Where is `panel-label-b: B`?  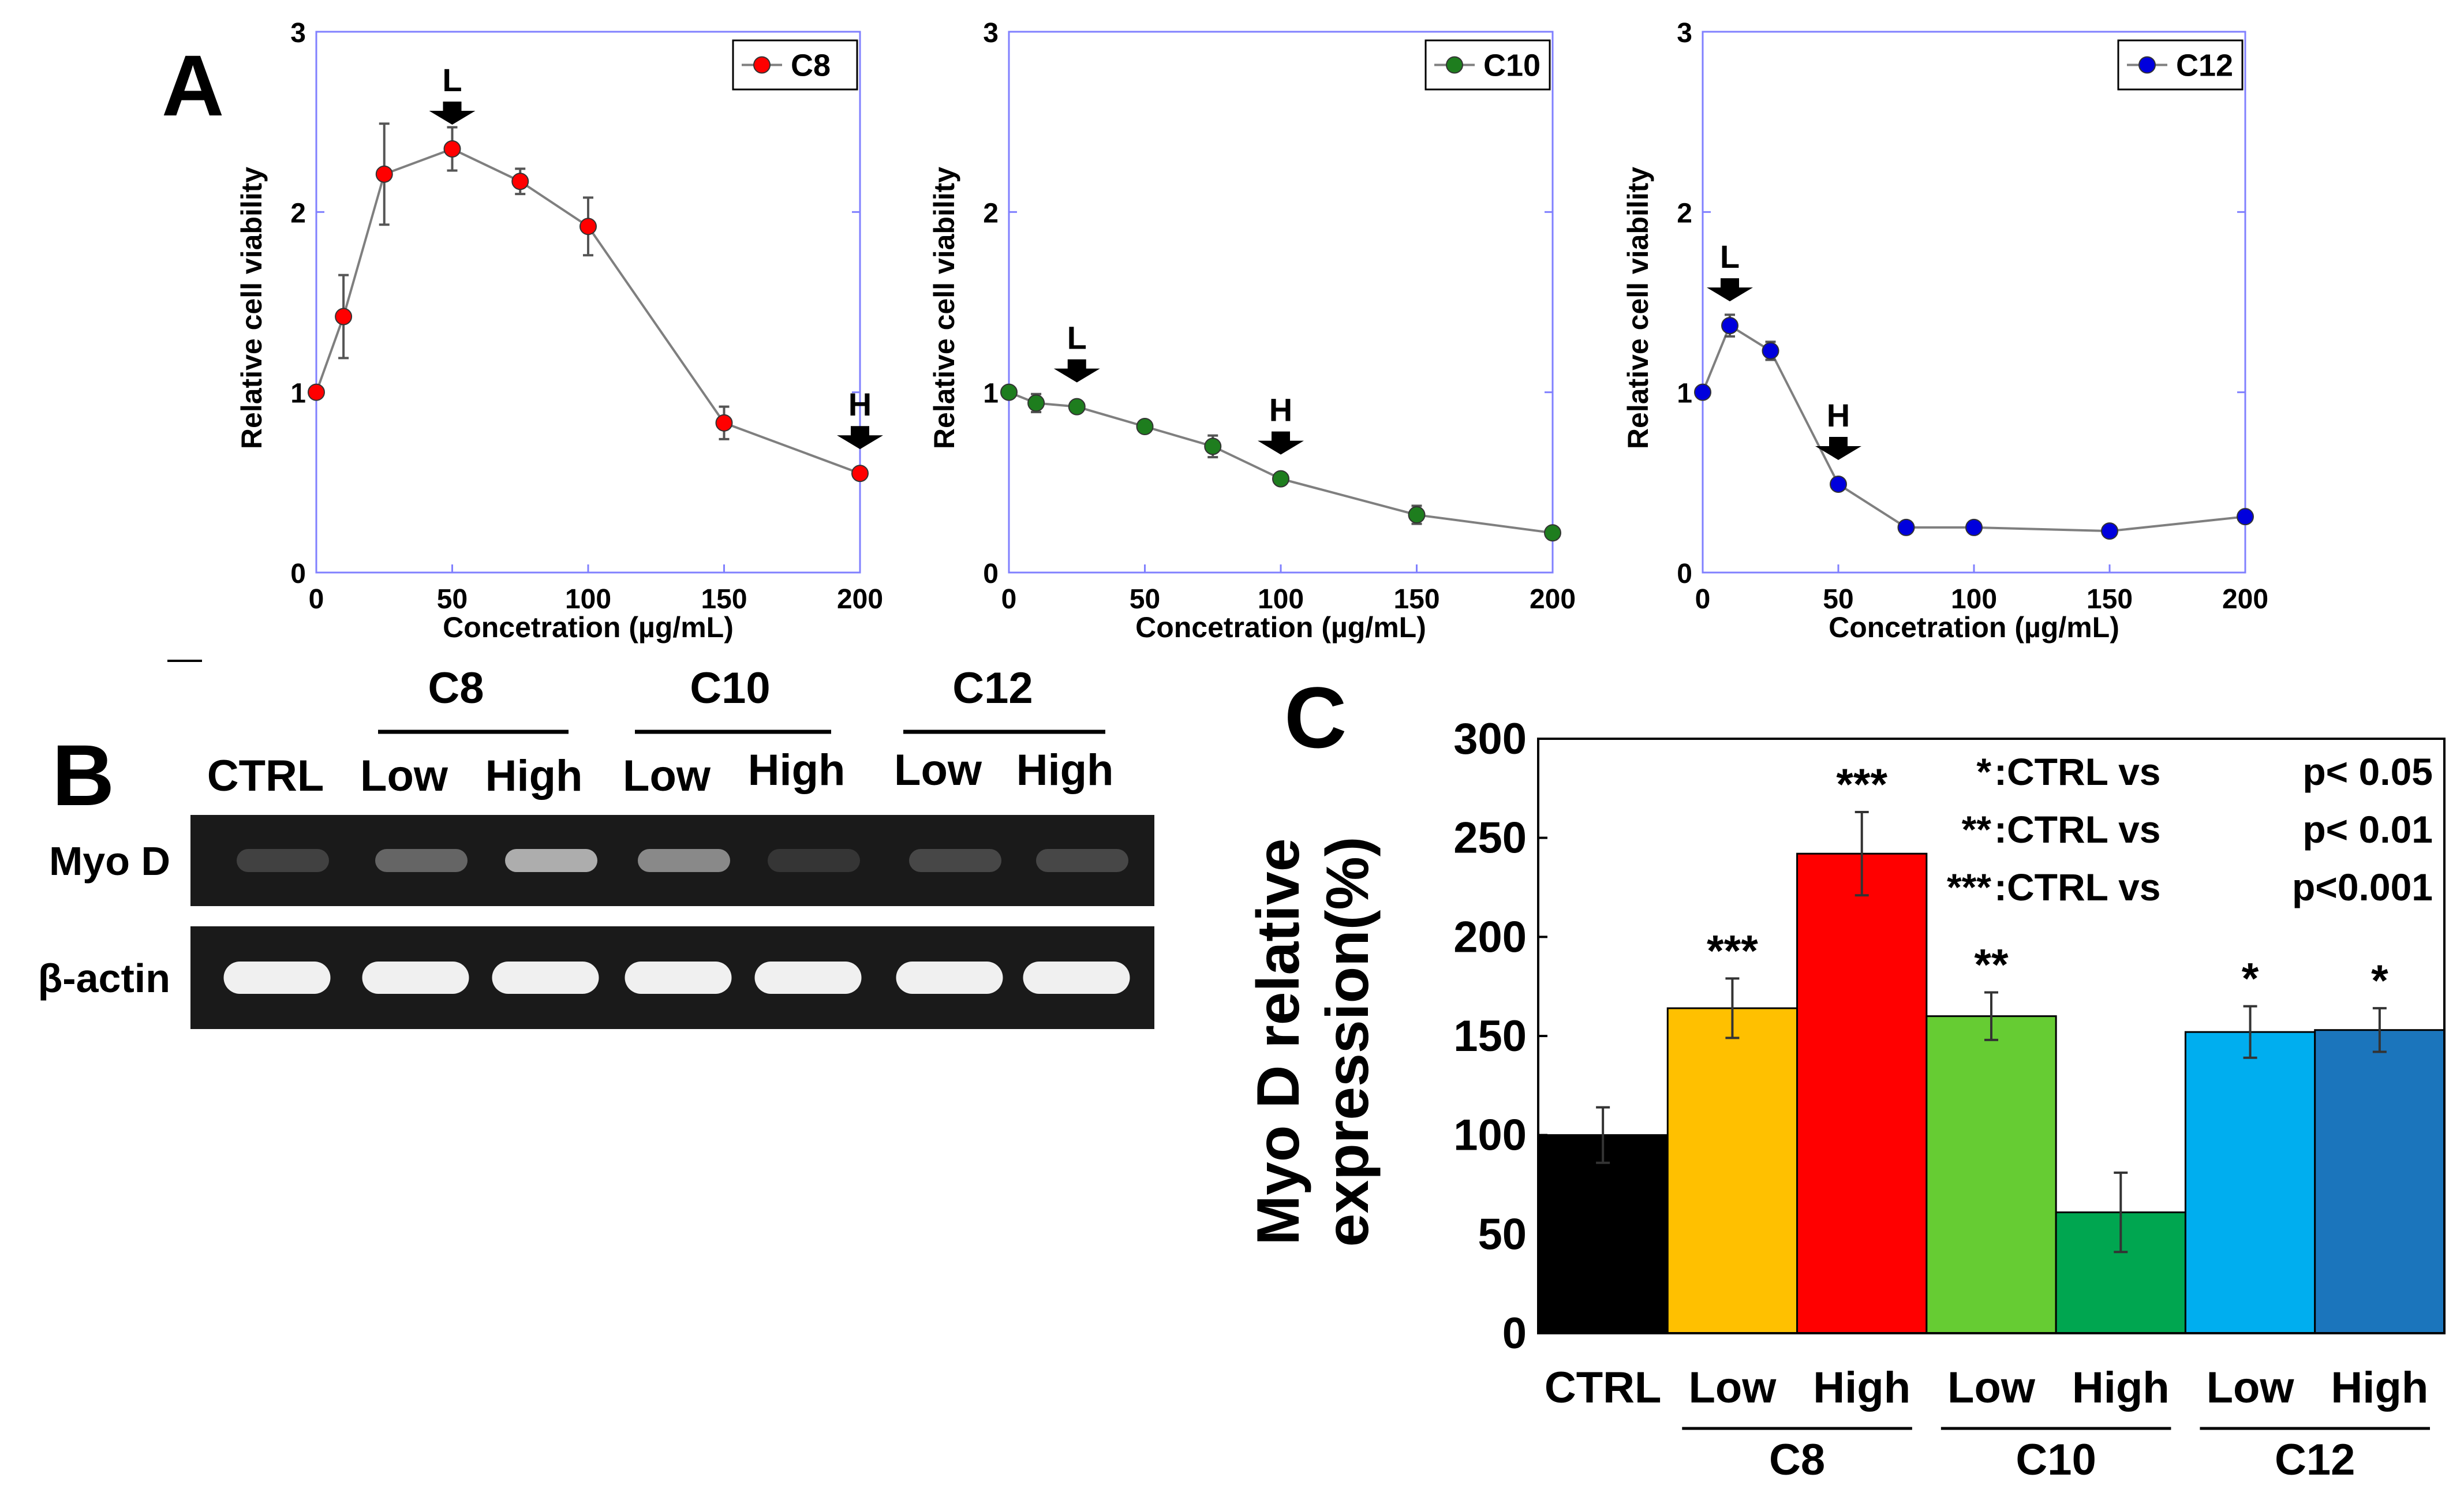
panel-label-b: B is located at coordinates (83, 775).